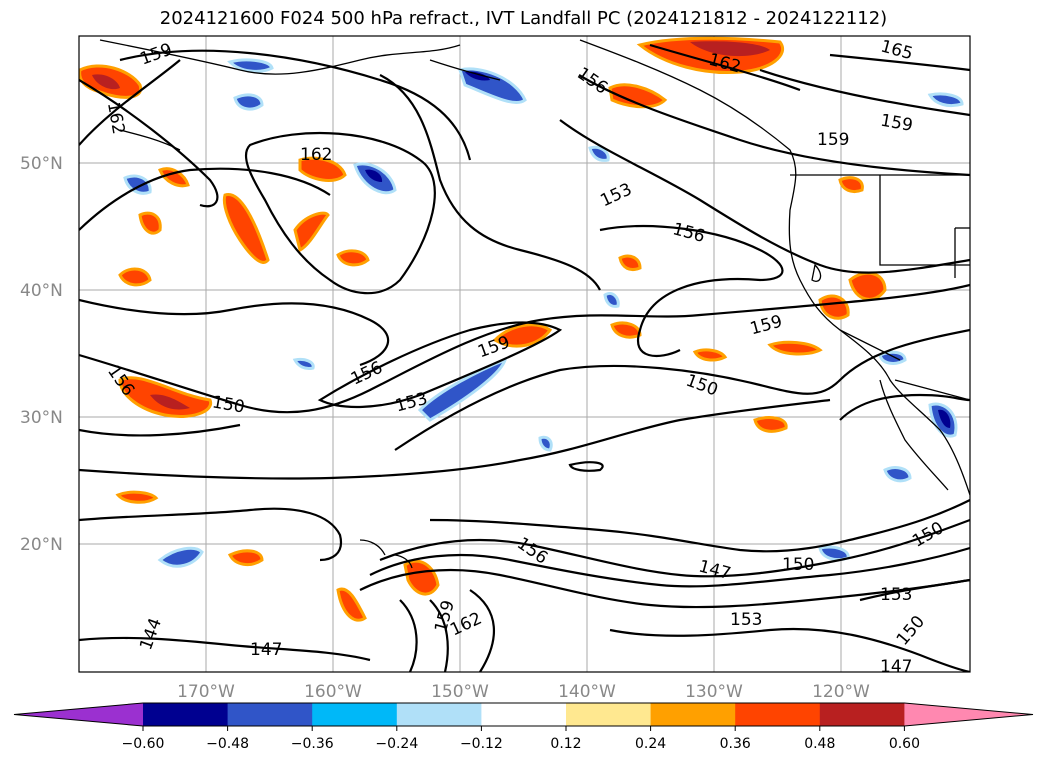 Image resolution: width=1047 pixels, height=765 pixels. What do you see at coordinates (523, 692) in the screenshot?
I see `longitude-labels: 170°W 160°W 150°W 140°W 130°W 120°W` at bounding box center [523, 692].